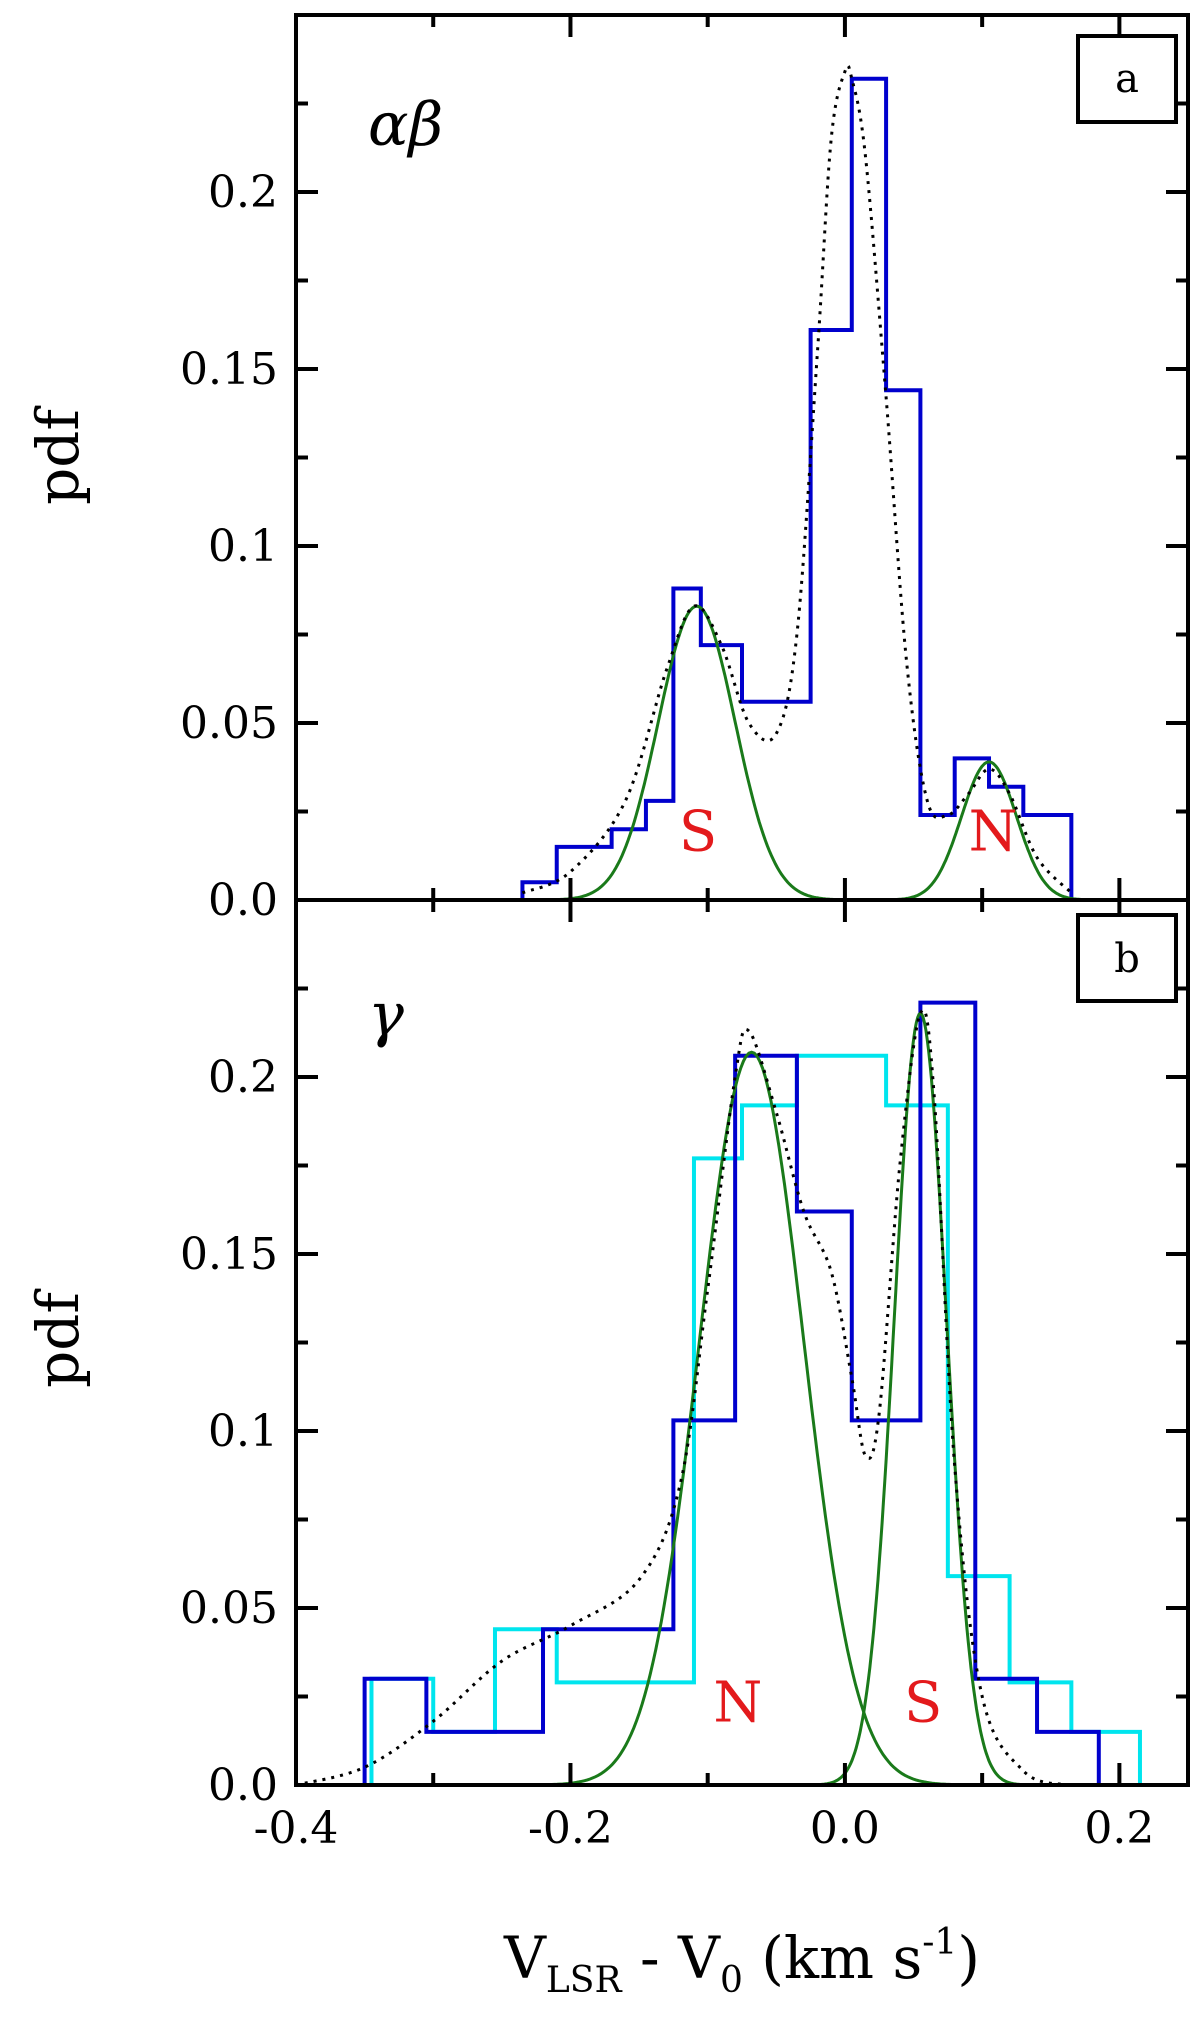 This screenshot has height=2031, width=1200. I want to click on panel-b-ytick-label: 0.1, so click(243, 1431).